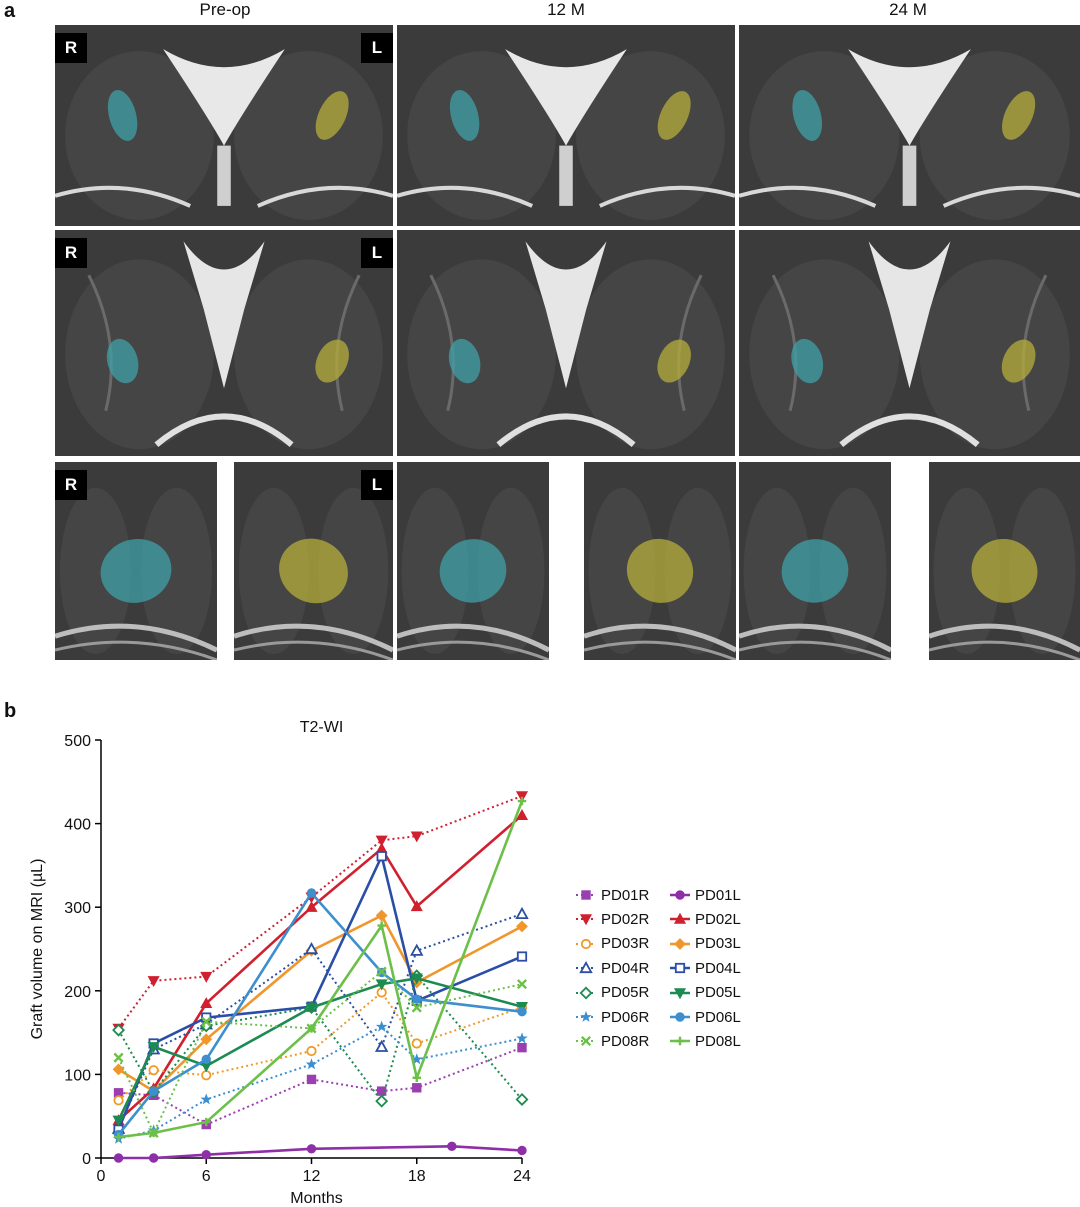 The image size is (1080, 1207). I want to click on legend-item-pd01r: PD01R, so click(612, 895).